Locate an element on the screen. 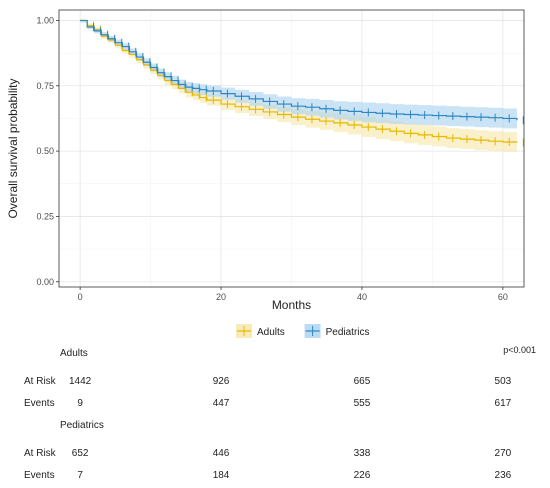 The width and height of the screenshot is (550, 488). y-axis-ticks: 0.00 0.25 0.50 0.75 1.00 is located at coordinates (47, 151).